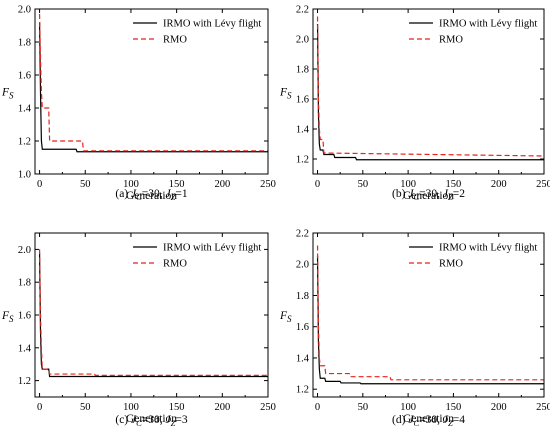 The image size is (550, 439). What do you see at coordinates (123, 420) in the screenshot?
I see `caption-part-pre: (c)` at bounding box center [123, 420].